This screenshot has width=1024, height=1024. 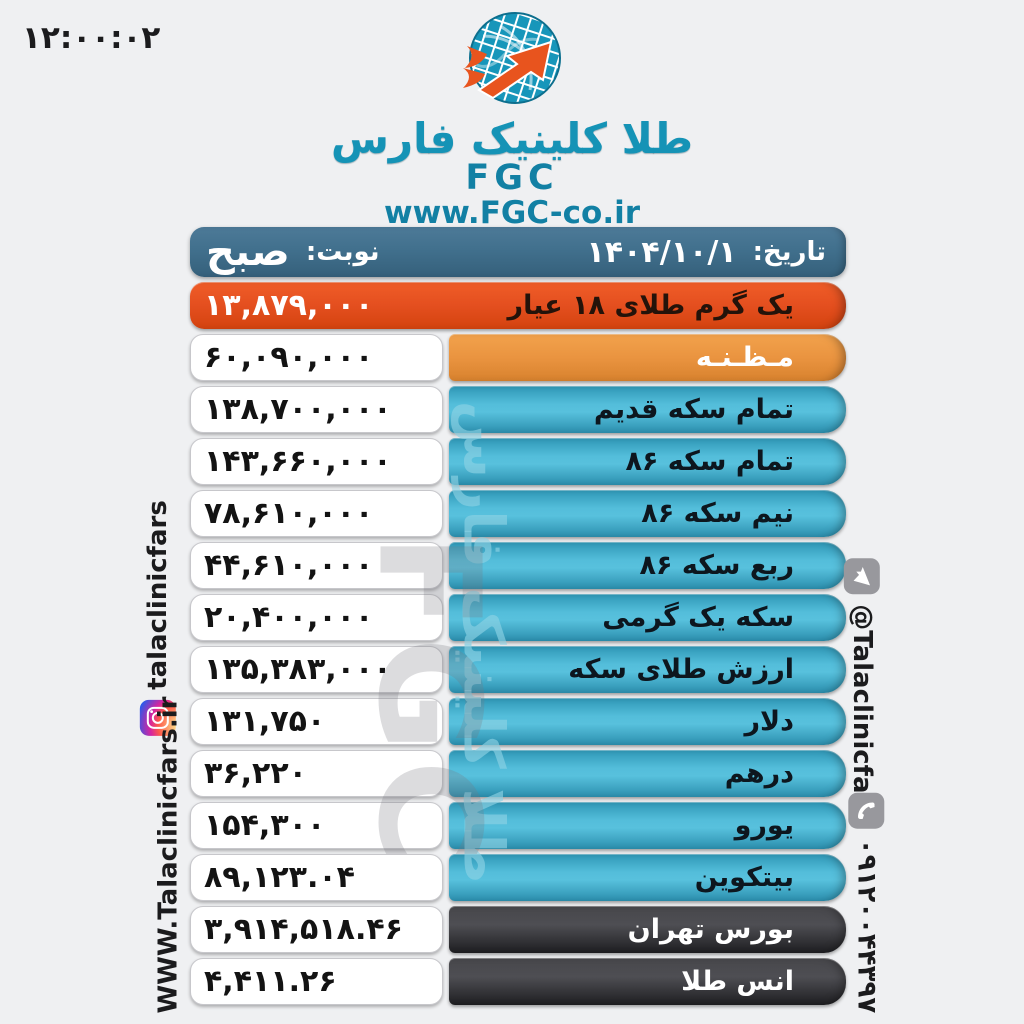 I want to click on phone-strip: ۰۹۱۲۰۰۴۴۳۹۷, so click(x=866, y=903).